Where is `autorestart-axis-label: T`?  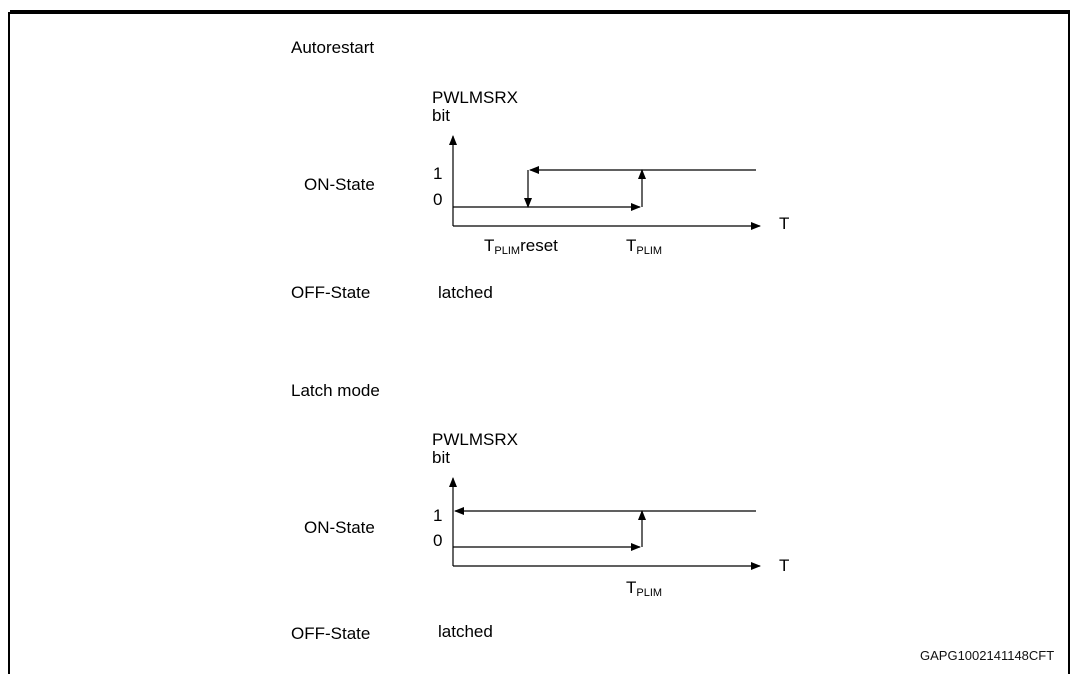 autorestart-axis-label: T is located at coordinates (784, 223).